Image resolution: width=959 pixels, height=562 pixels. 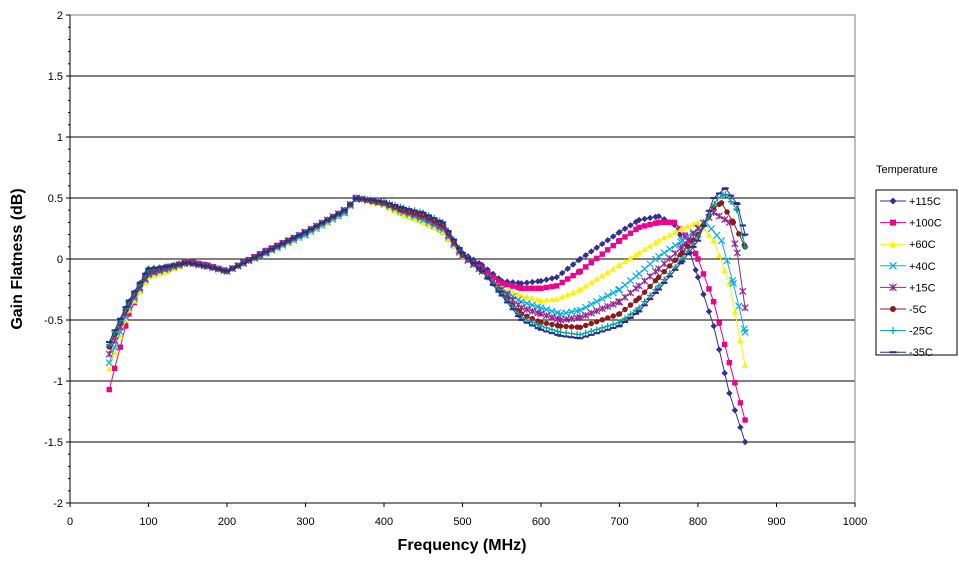 What do you see at coordinates (58, 504) in the screenshot?
I see `y-tick-label: -2` at bounding box center [58, 504].